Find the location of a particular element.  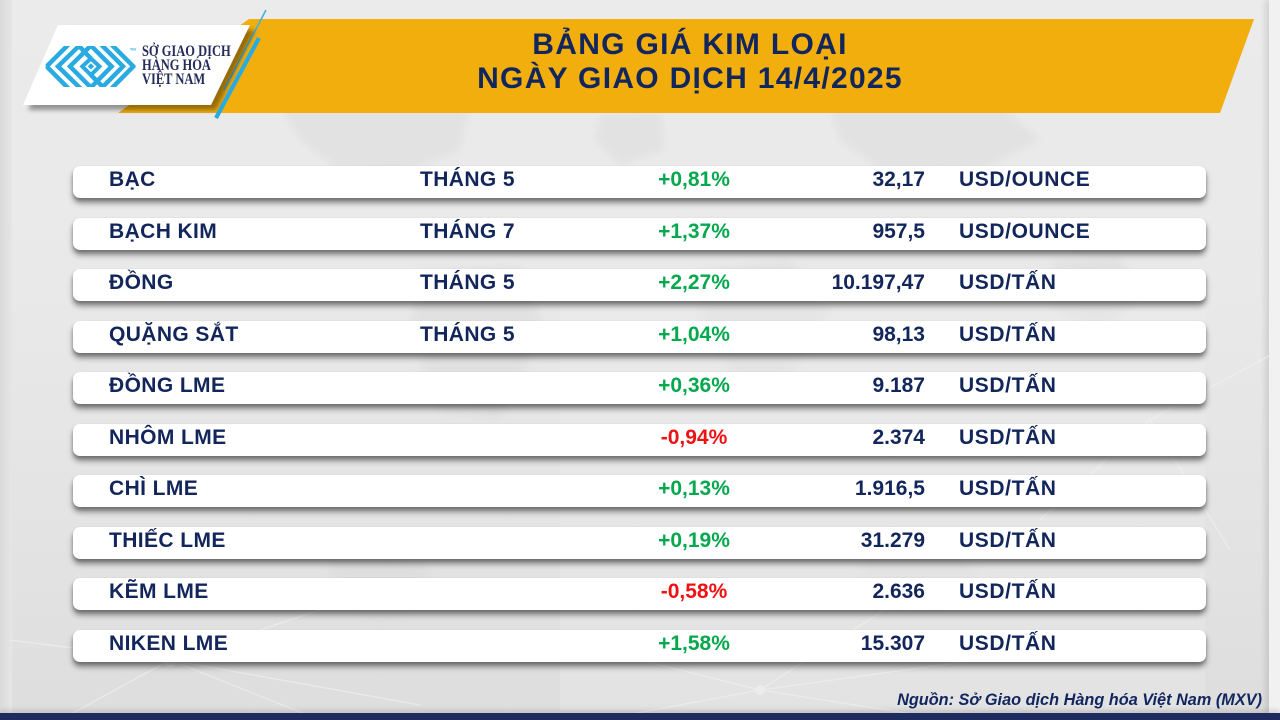

svg-text: SỞ GIAO DỊCH is located at coordinates (186, 51).